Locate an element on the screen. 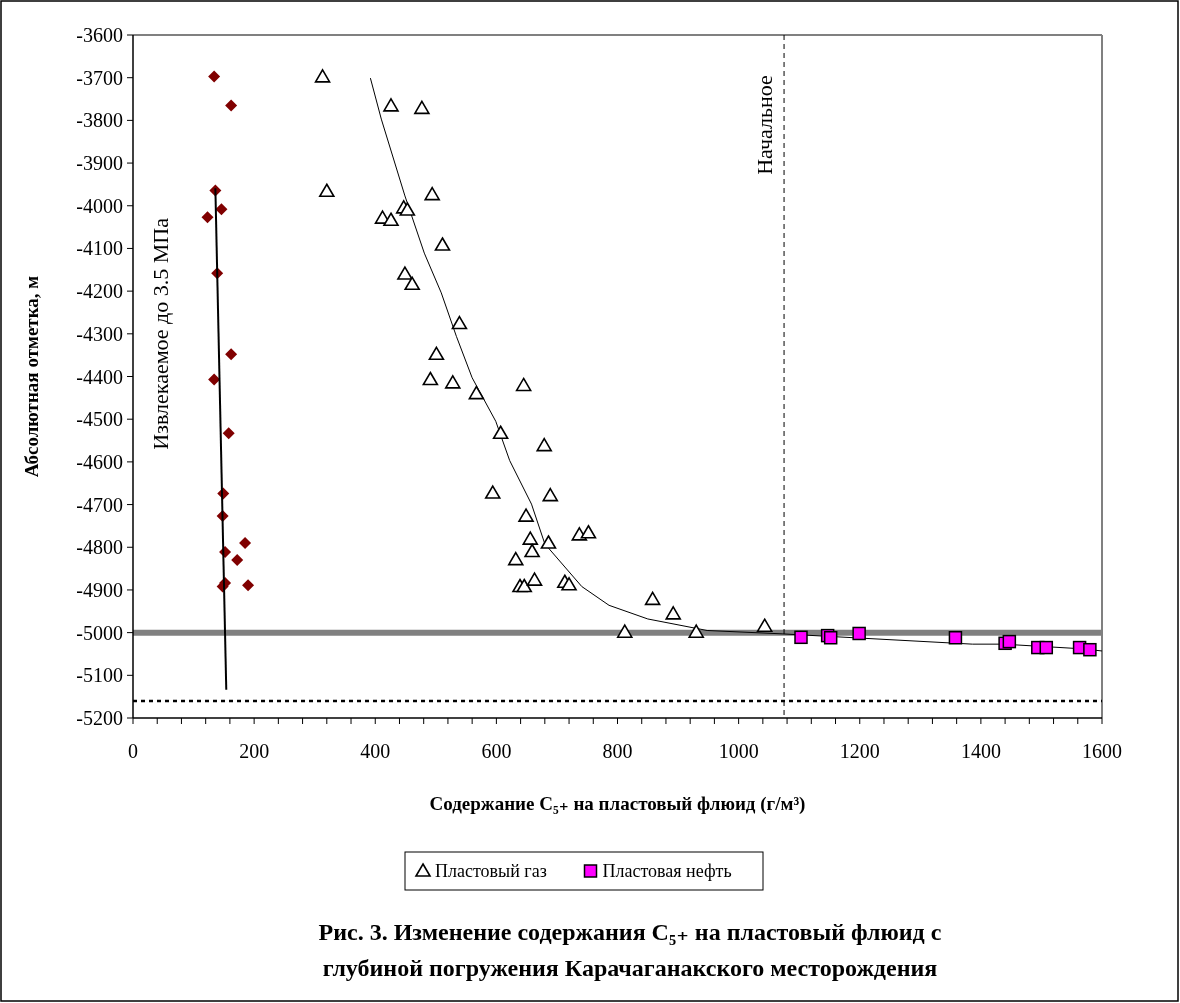 Image resolution: width=1180 pixels, height=1003 pixels. y-tick-label: -3700 is located at coordinates (99, 77).